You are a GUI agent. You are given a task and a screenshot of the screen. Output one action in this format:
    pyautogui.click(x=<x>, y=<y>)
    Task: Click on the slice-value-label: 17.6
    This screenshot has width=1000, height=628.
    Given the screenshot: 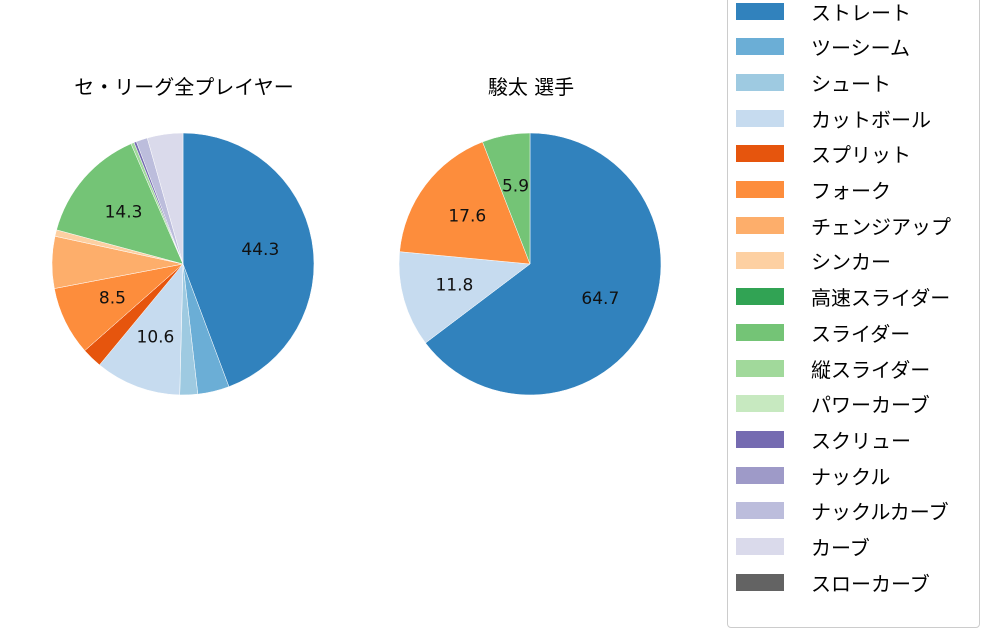 What is the action you would take?
    pyautogui.click(x=467, y=217)
    